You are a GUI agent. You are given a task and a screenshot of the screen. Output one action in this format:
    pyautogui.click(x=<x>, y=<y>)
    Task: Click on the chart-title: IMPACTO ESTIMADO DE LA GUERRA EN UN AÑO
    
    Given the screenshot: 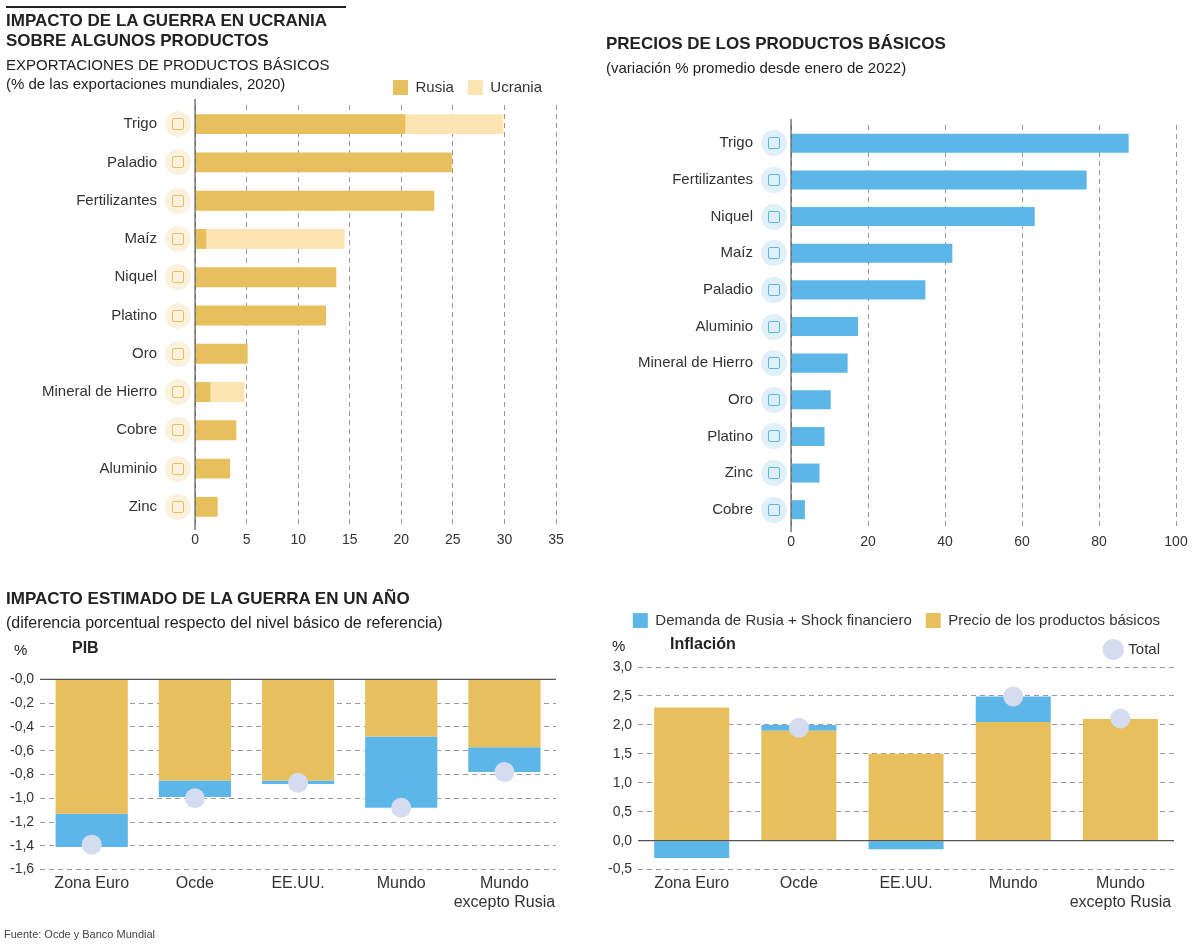 What is the action you would take?
    pyautogui.click(x=208, y=599)
    